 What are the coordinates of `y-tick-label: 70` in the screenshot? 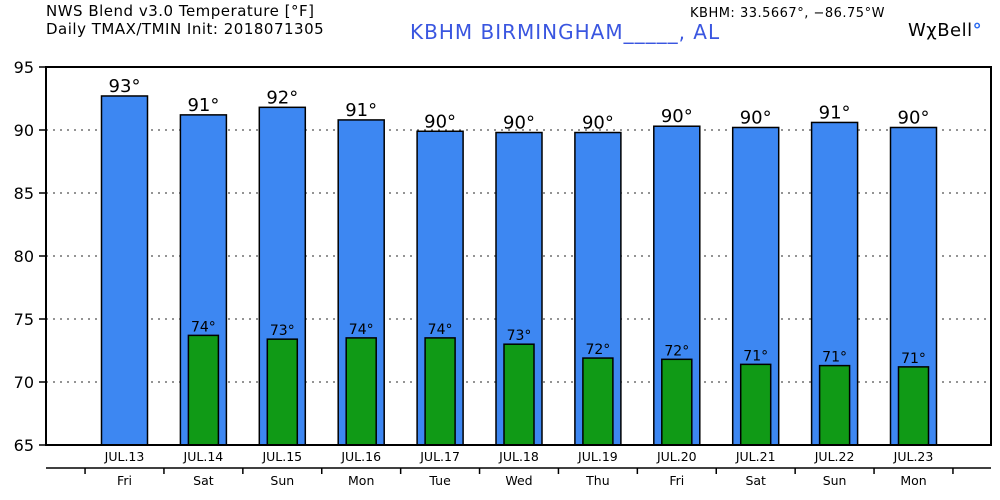 It's located at (24, 382).